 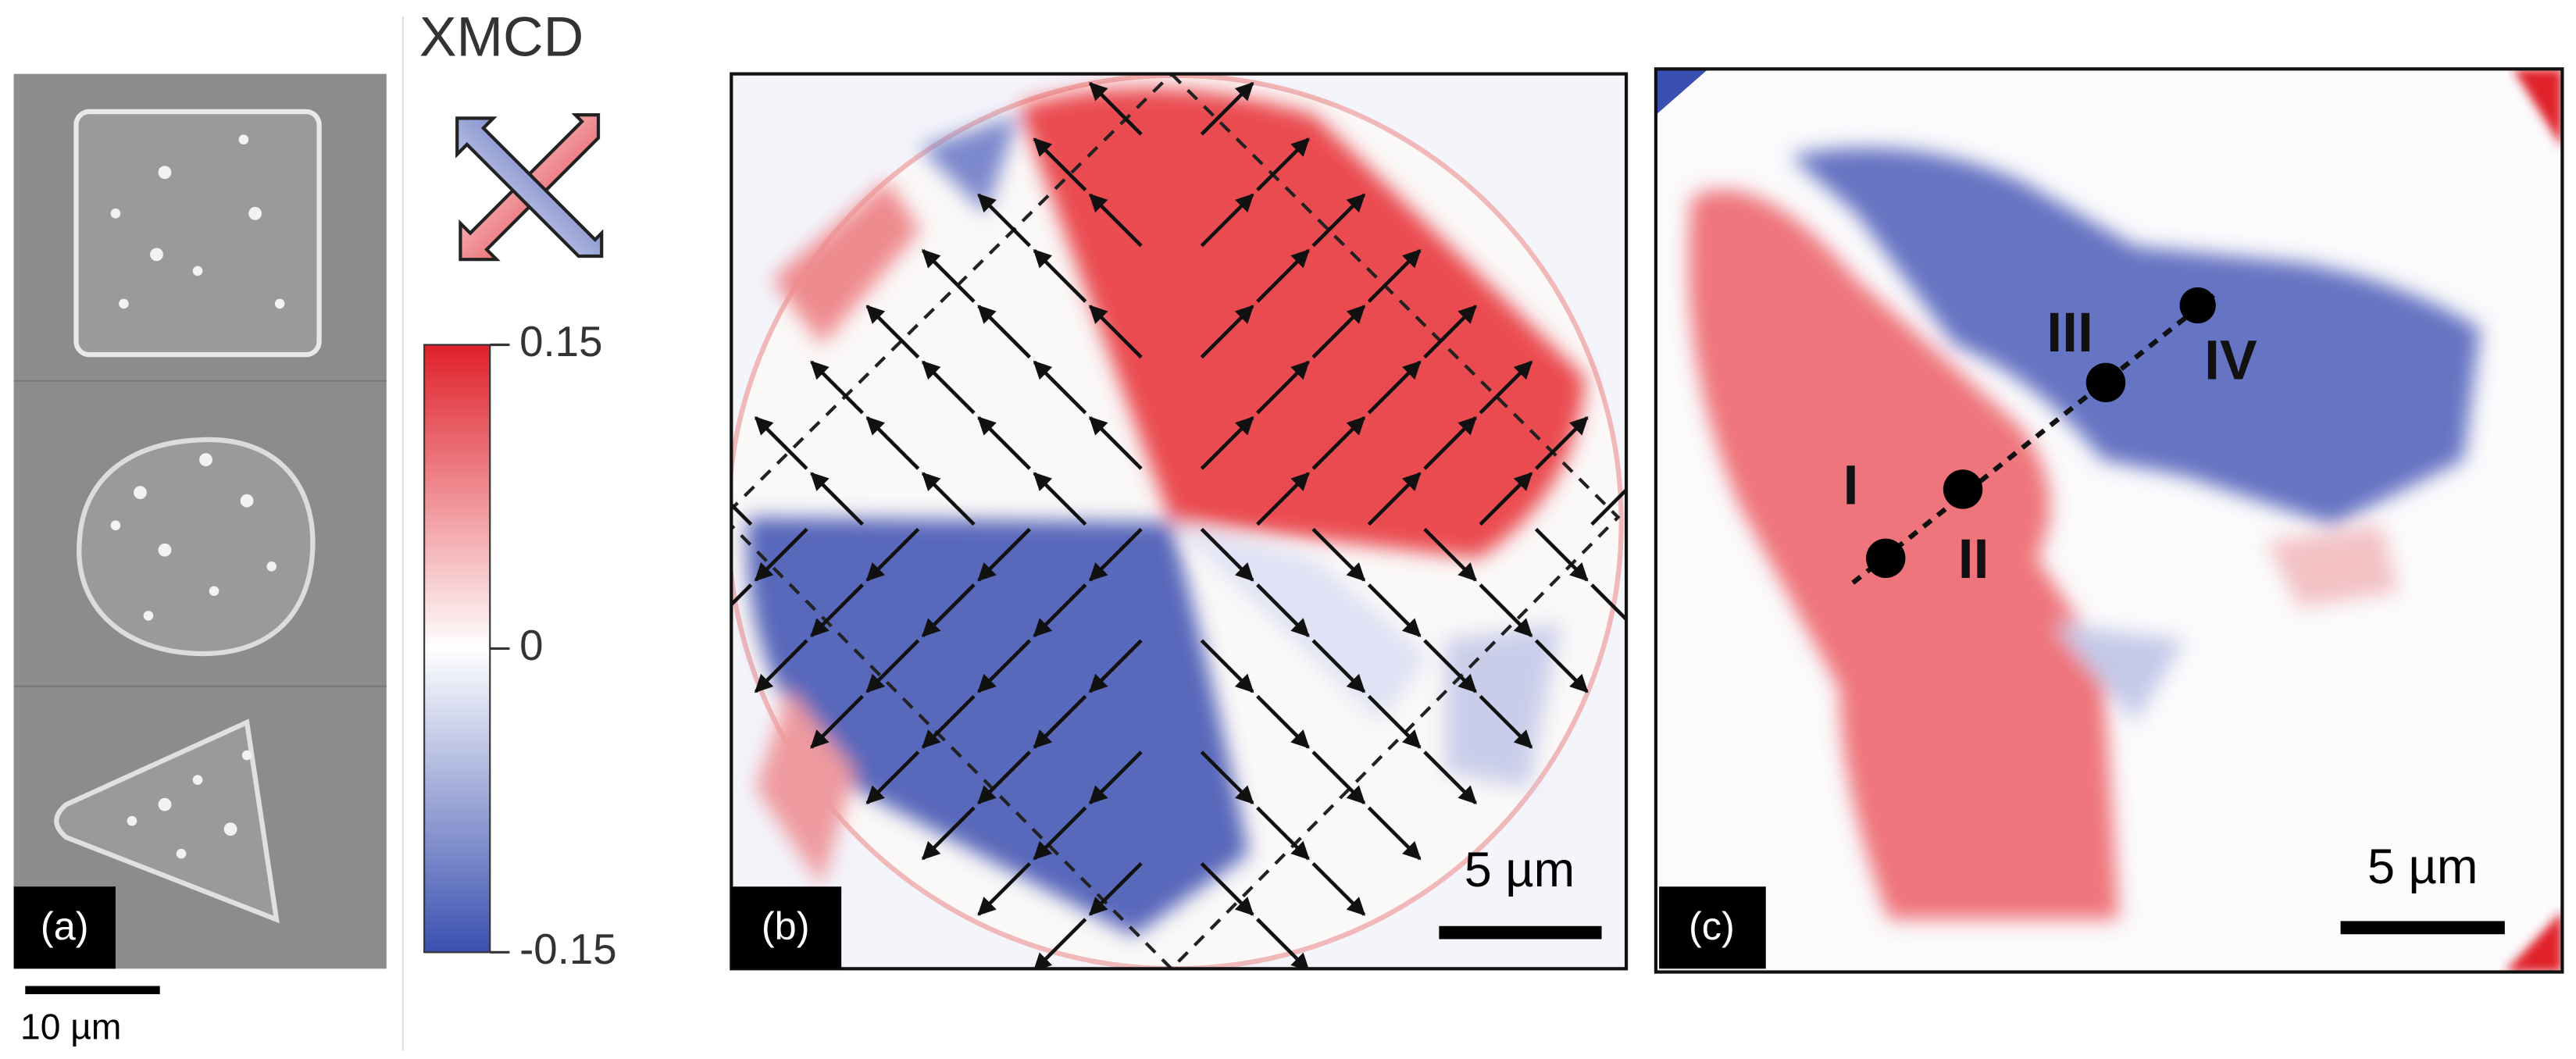 What do you see at coordinates (197, 496) in the screenshot?
I see `particles` at bounding box center [197, 496].